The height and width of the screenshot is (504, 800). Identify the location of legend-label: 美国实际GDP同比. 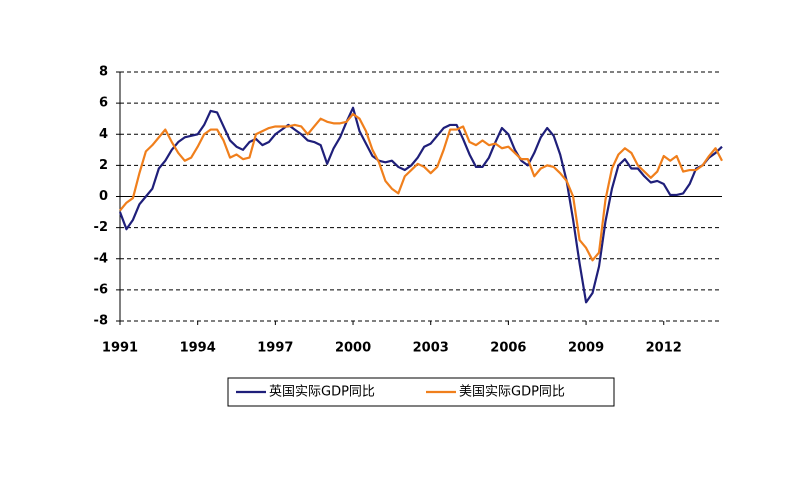
(512, 392).